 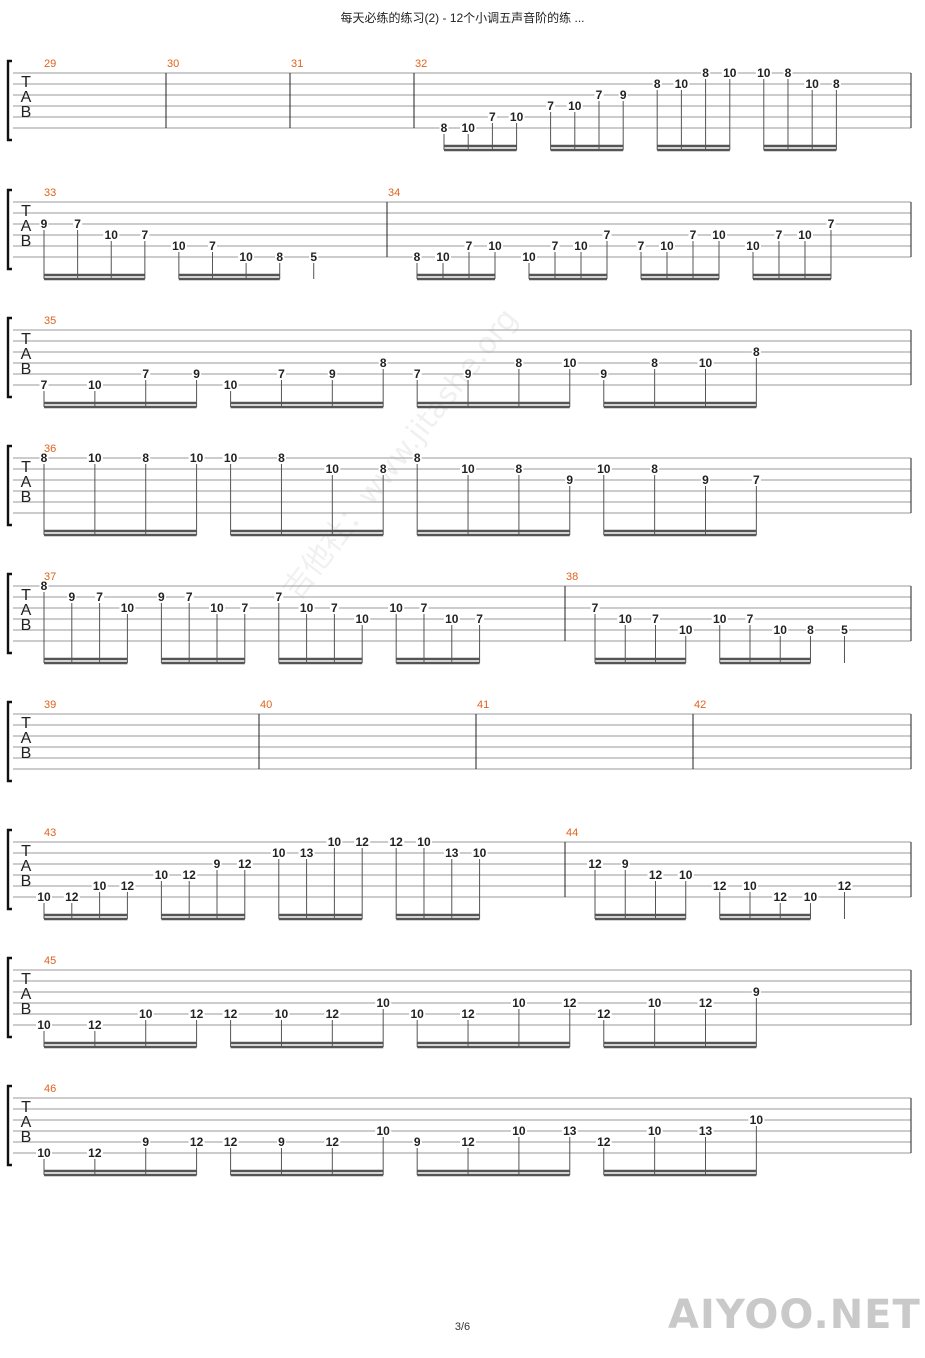 What do you see at coordinates (459, 1130) in the screenshot?
I see `tab-system: TAB 46 10 12 9 12 12 9 12 10 9 12 10 13 12 10 13 10` at bounding box center [459, 1130].